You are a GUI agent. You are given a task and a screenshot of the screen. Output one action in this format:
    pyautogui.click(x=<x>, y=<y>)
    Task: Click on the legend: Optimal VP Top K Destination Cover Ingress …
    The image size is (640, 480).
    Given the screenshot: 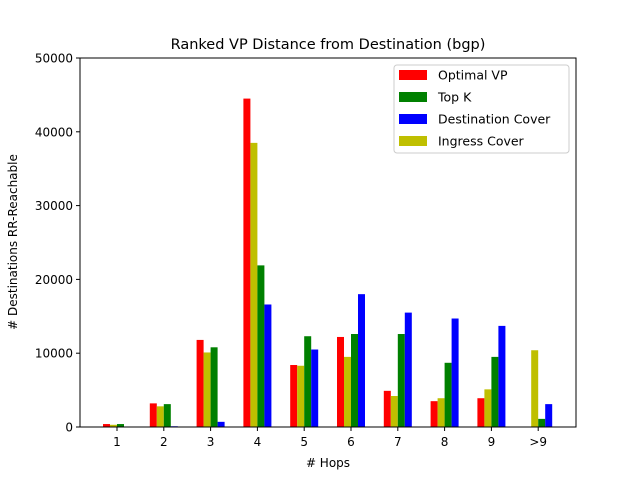 What is the action you would take?
    pyautogui.click(x=481, y=109)
    